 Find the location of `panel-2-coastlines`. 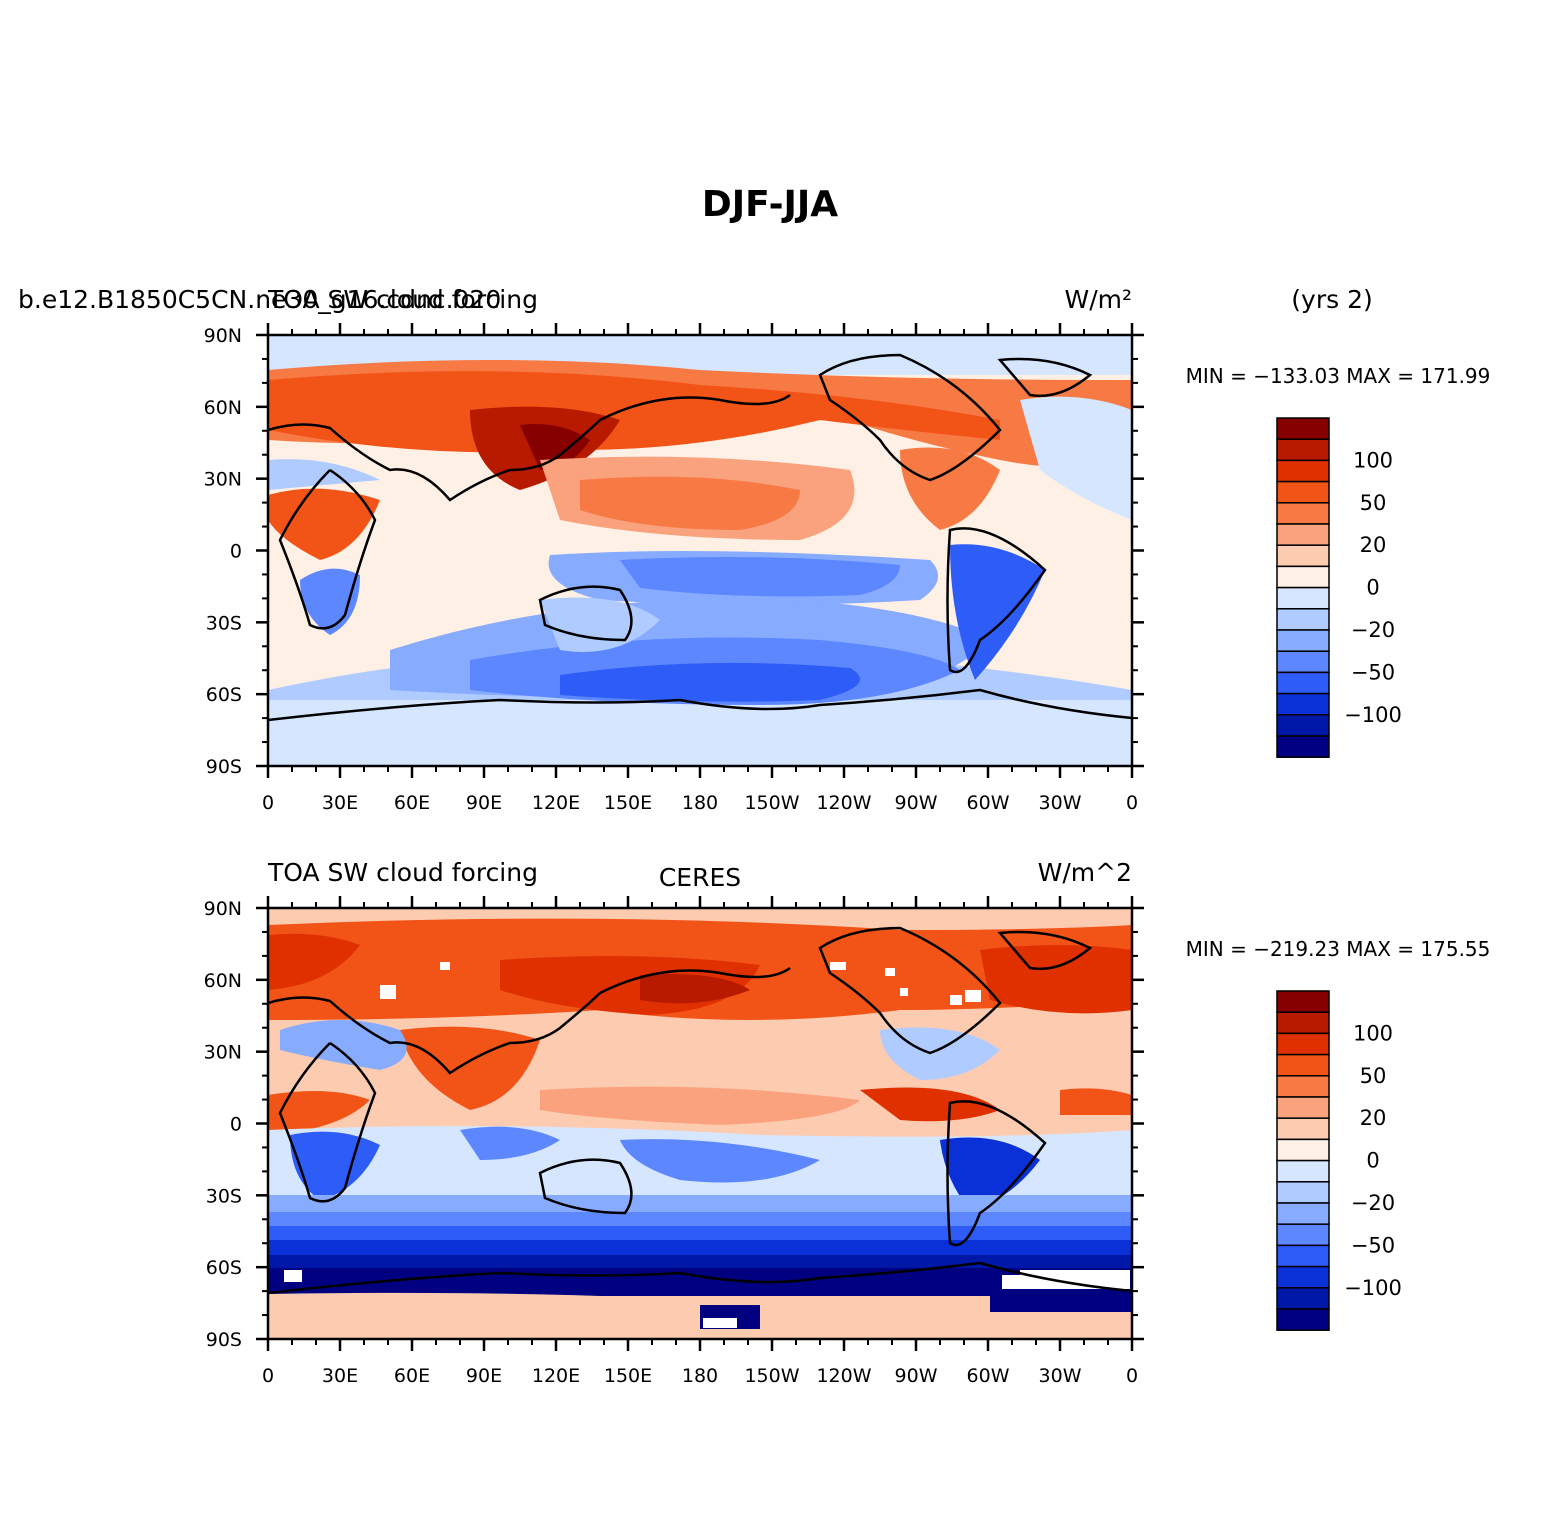

panel-2-coastlines is located at coordinates (700, 1110).